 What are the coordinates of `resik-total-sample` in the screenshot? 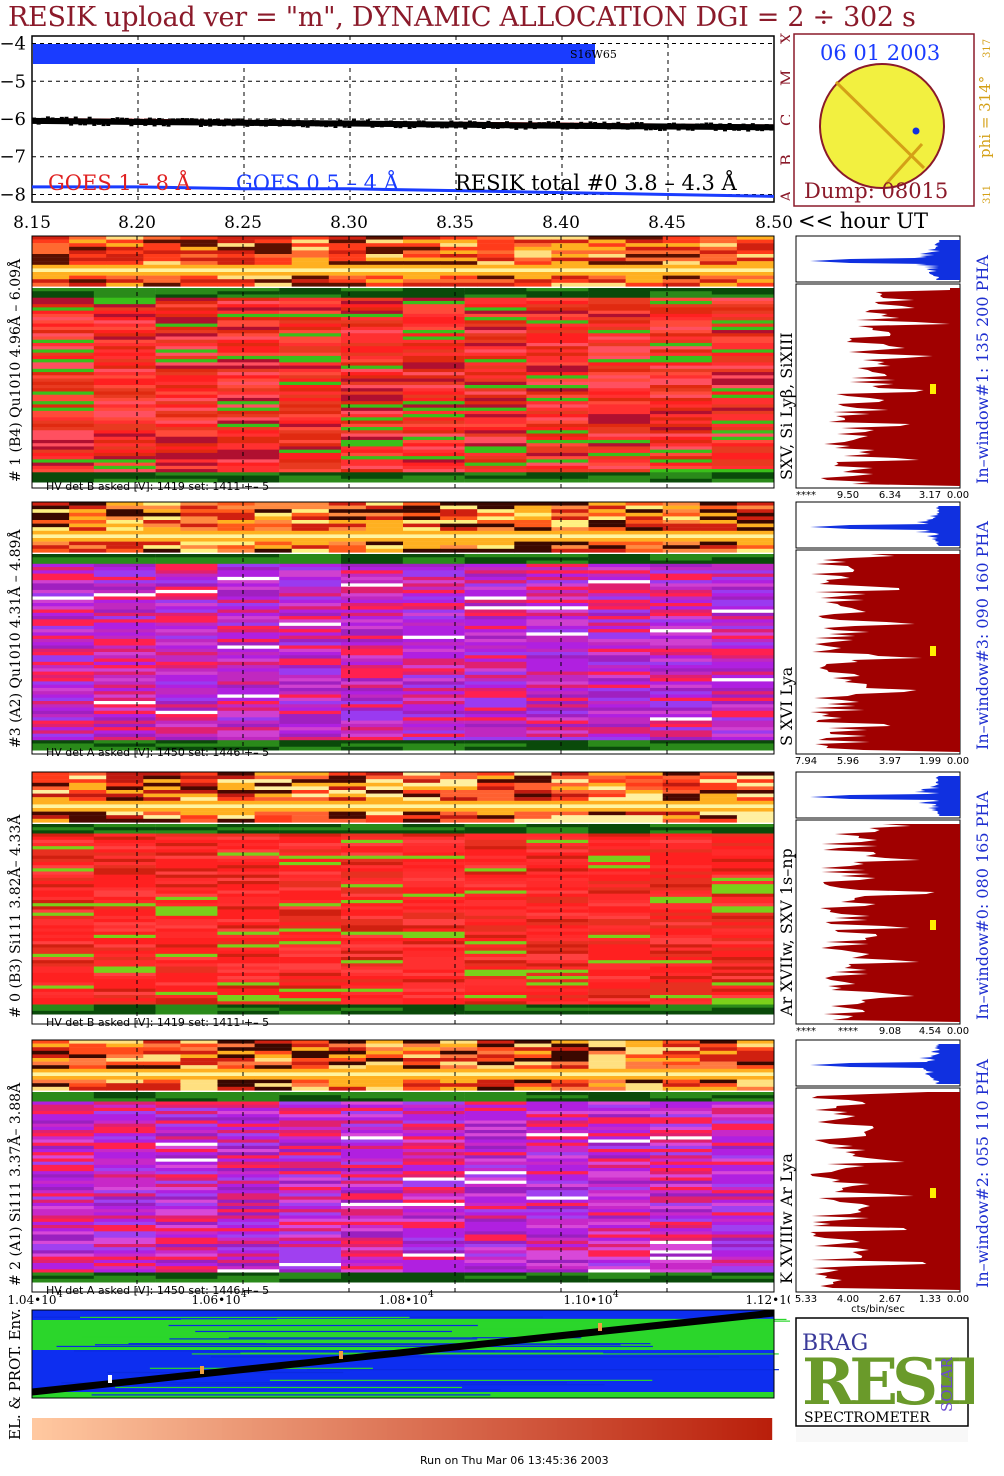 It's located at (409, 125).